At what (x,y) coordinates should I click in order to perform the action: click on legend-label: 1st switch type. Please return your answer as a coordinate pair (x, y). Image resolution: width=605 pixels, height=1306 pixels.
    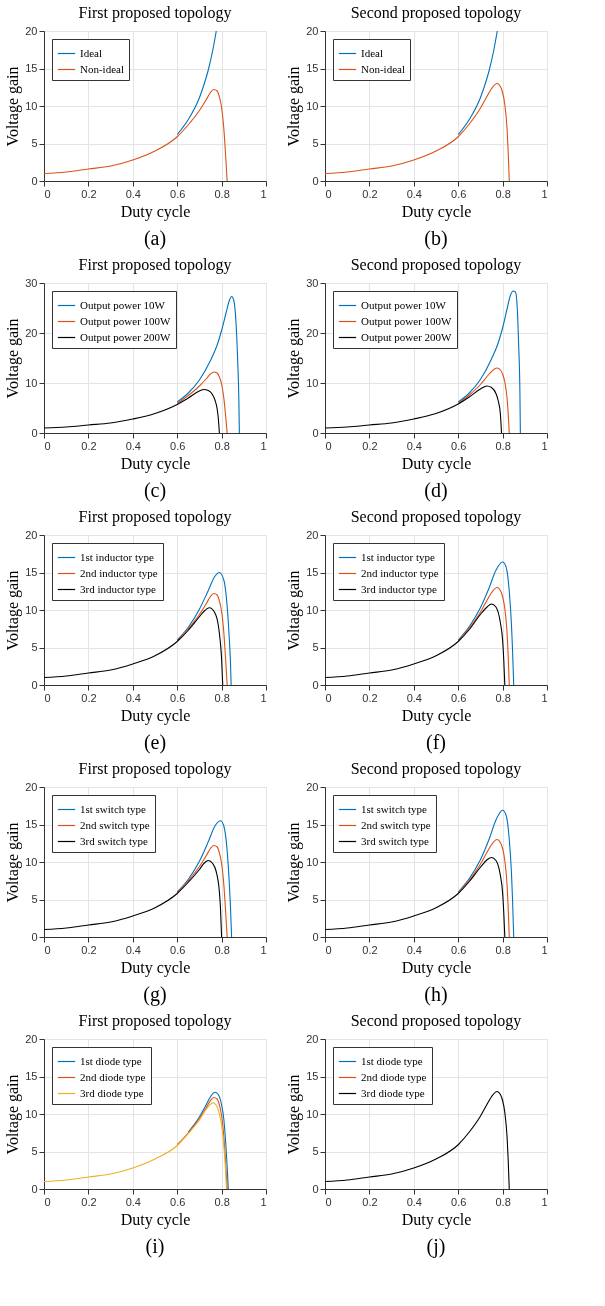
    Looking at the image, I should click on (394, 808).